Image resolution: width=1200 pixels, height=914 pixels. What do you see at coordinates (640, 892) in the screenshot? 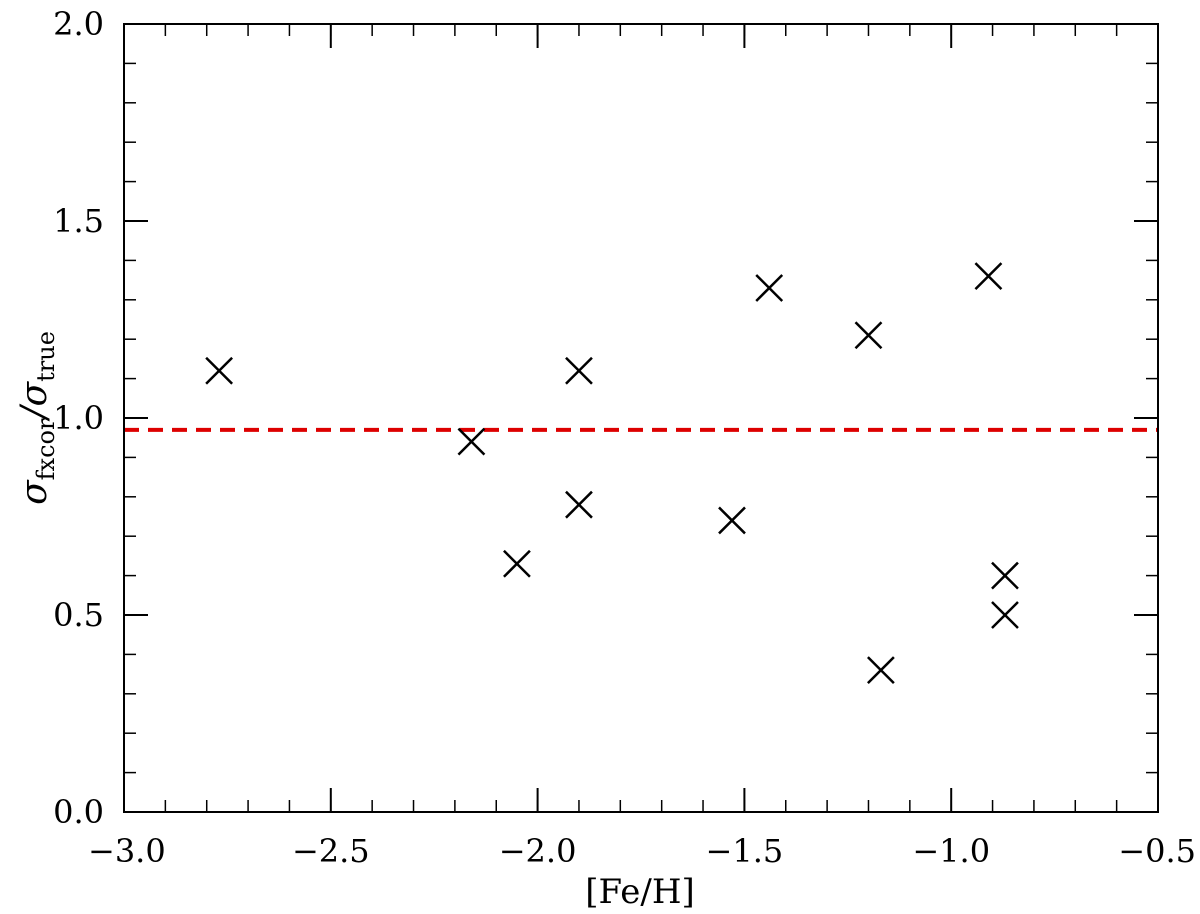
I see `x-axis-label: [Fe/H]` at bounding box center [640, 892].